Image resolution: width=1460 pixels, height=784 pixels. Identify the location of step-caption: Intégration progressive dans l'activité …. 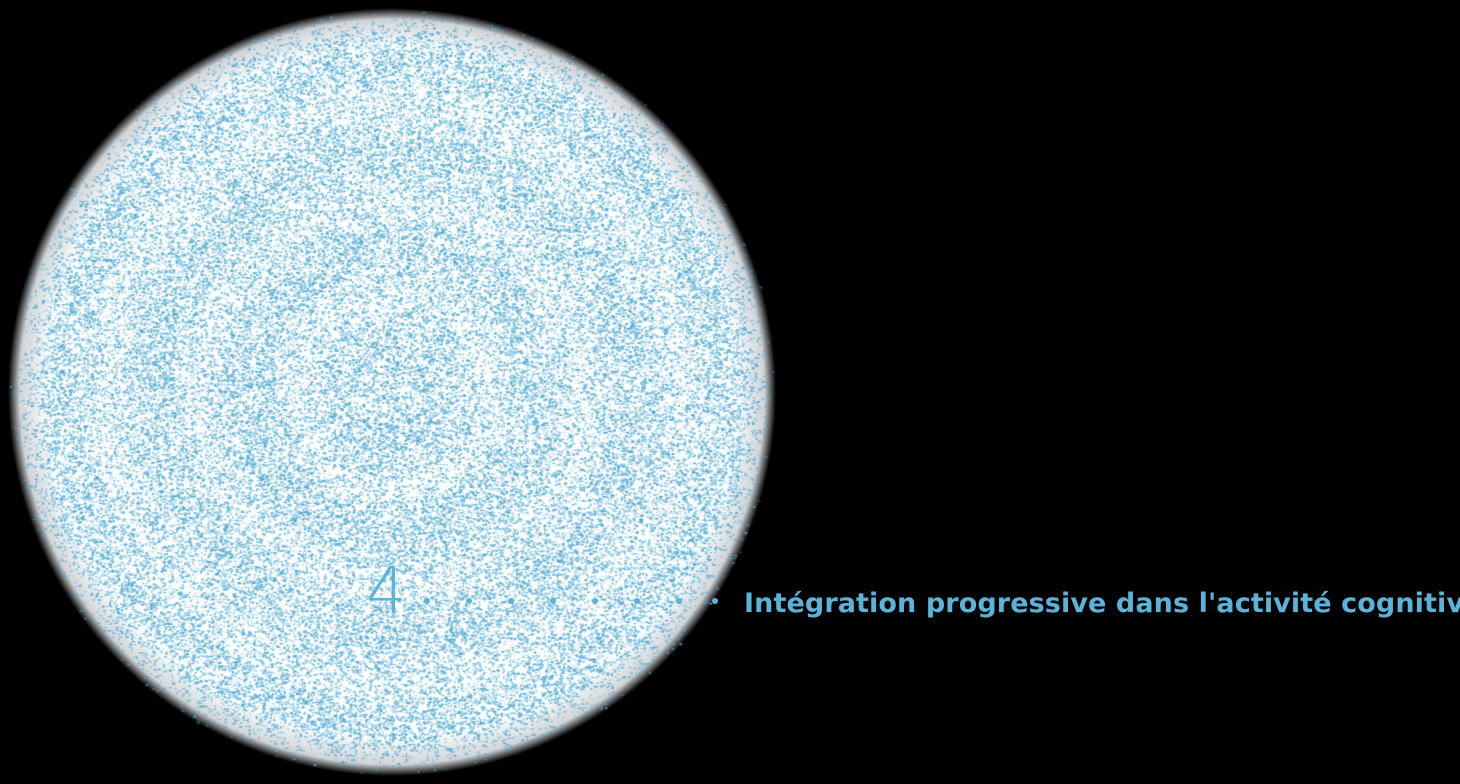
(1102, 603).